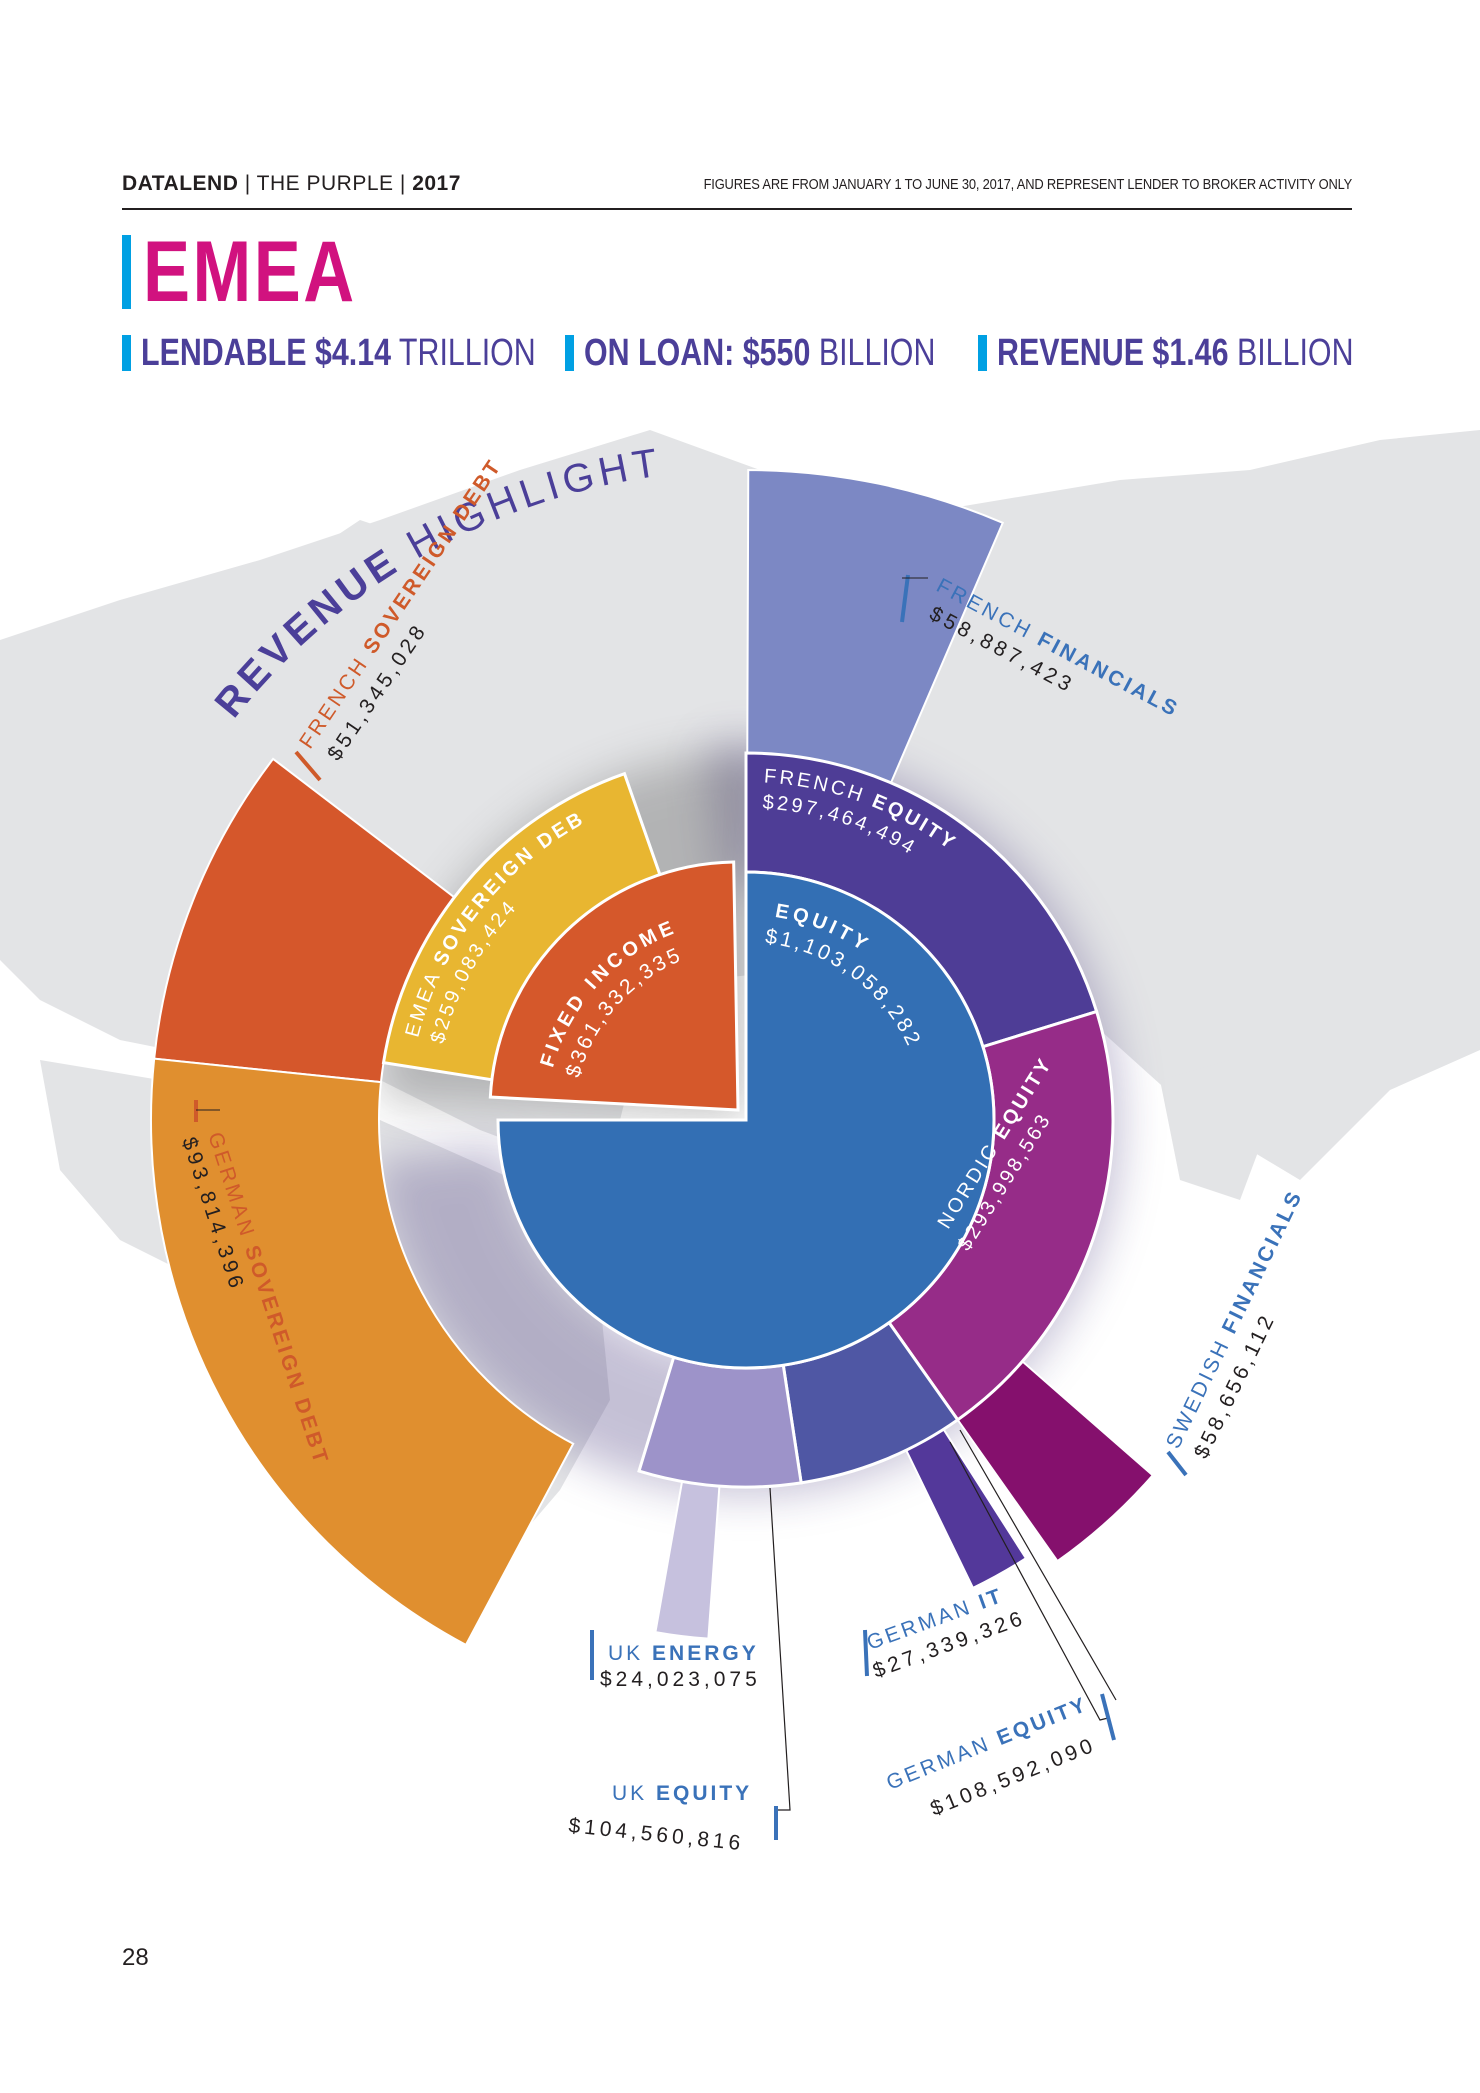  Describe the element at coordinates (943, 1620) in the screenshot. I see `chart-leaders` at that location.